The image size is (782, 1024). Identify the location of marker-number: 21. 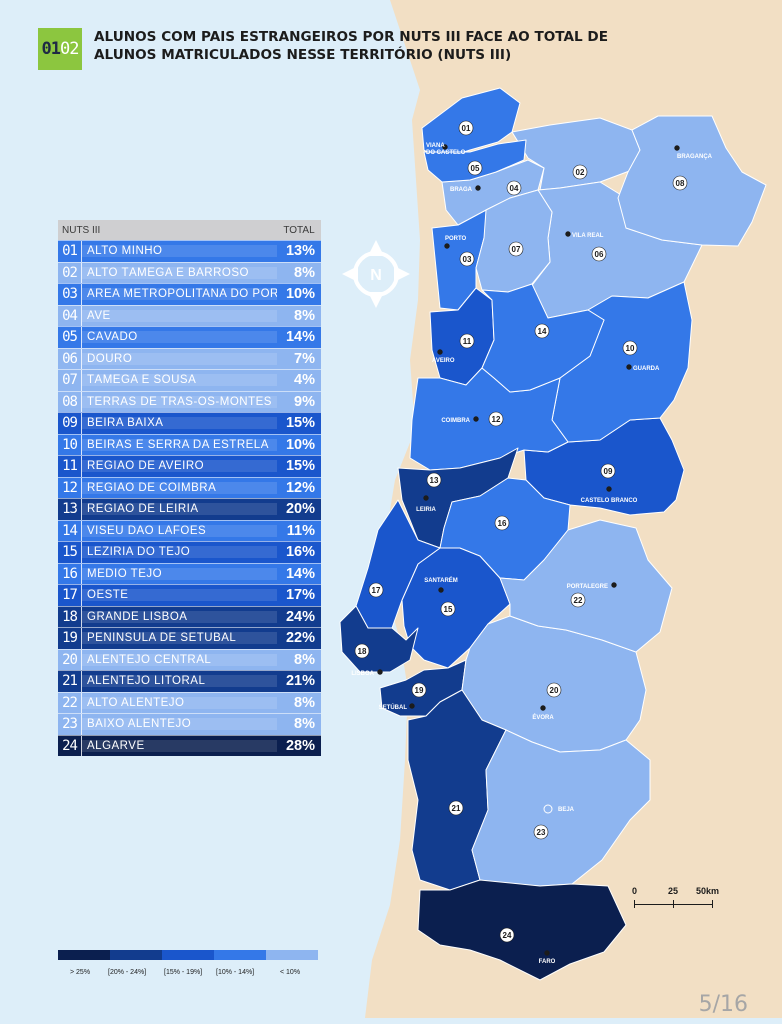
(456, 808).